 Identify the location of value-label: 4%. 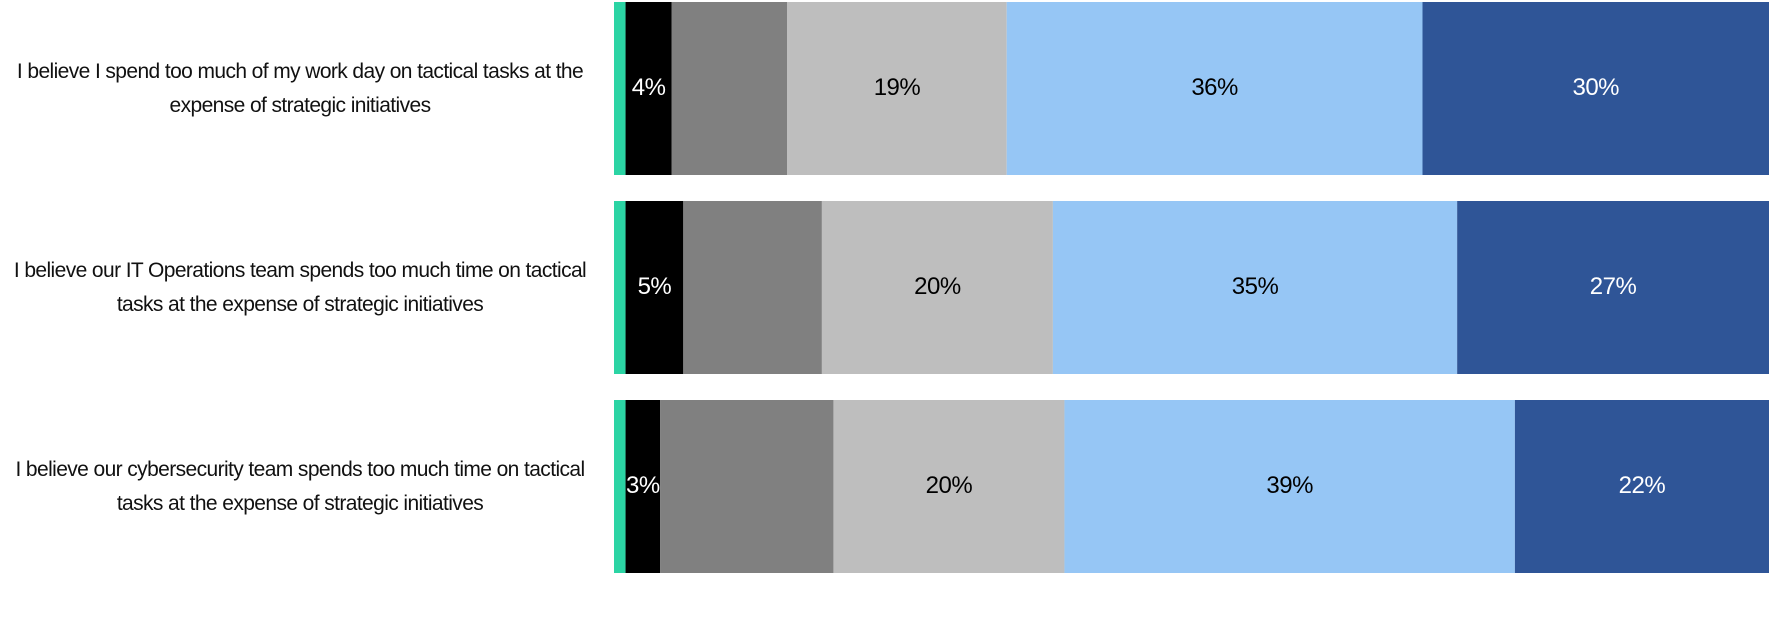
(649, 87).